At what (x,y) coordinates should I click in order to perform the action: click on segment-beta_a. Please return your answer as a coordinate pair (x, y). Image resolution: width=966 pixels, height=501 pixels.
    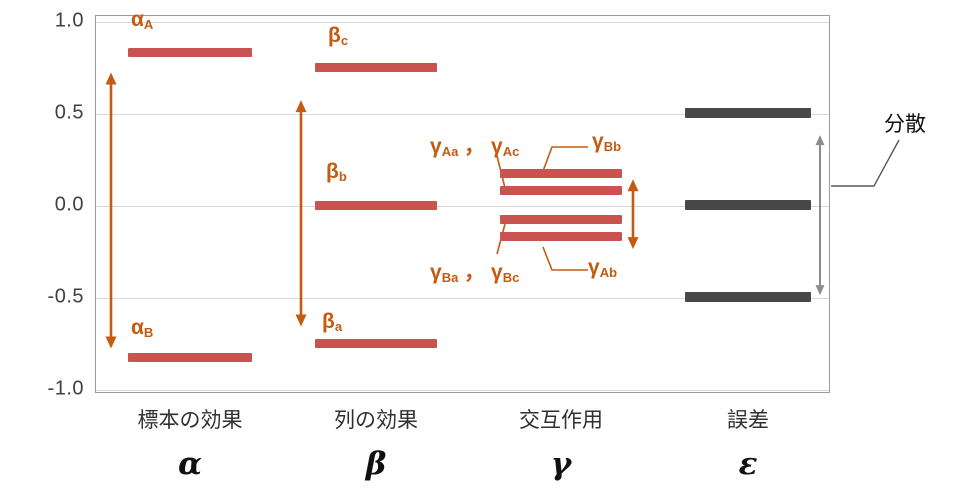
    Looking at the image, I should click on (376, 343).